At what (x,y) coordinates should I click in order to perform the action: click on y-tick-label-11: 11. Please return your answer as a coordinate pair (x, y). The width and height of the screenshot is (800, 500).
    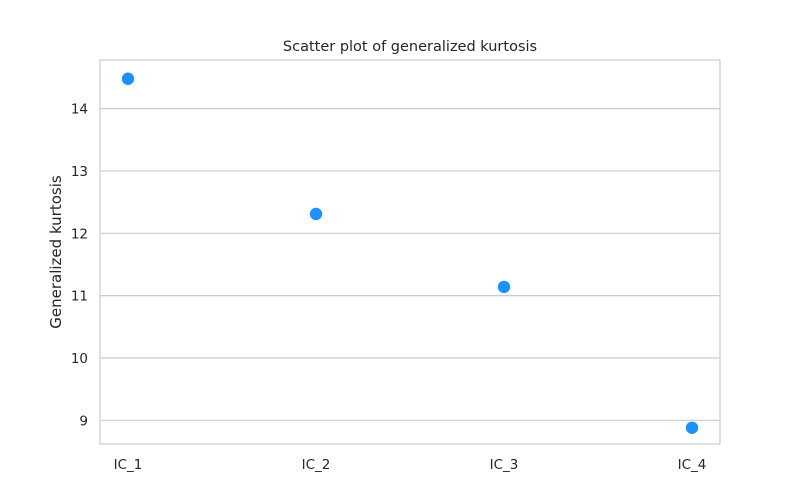
    Looking at the image, I should click on (79, 297).